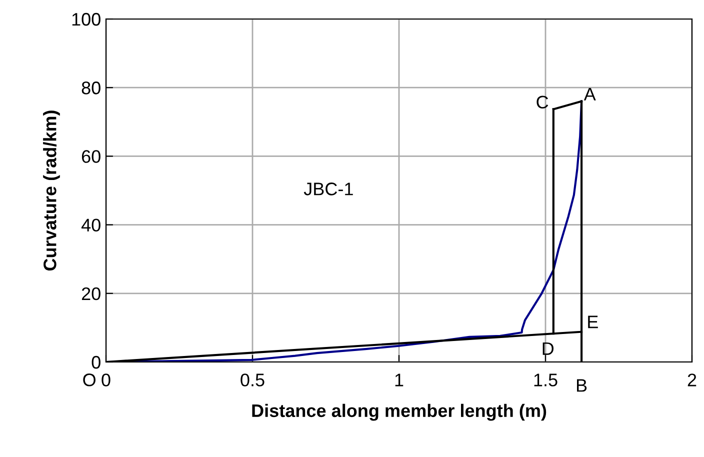 This screenshot has width=704, height=457. I want to click on annotation: B, so click(582, 385).